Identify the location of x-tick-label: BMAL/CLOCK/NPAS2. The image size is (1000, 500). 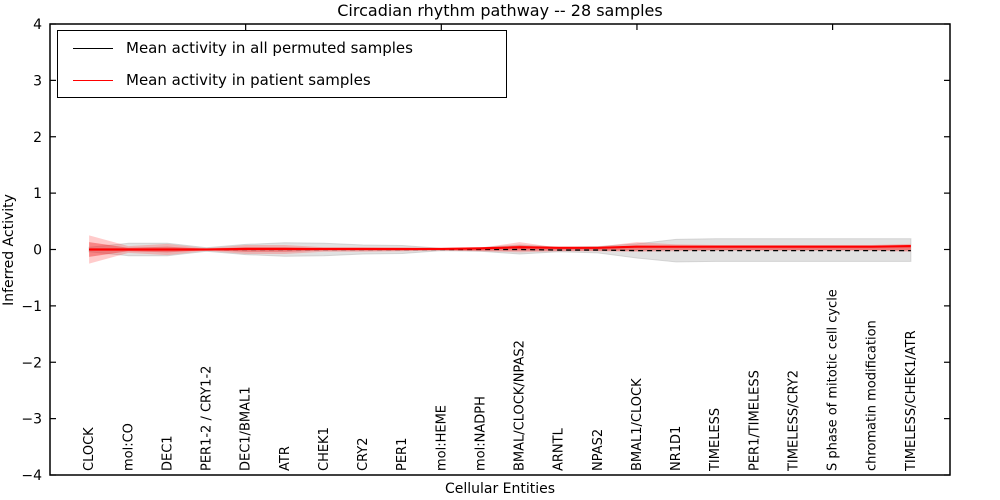
(520, 405).